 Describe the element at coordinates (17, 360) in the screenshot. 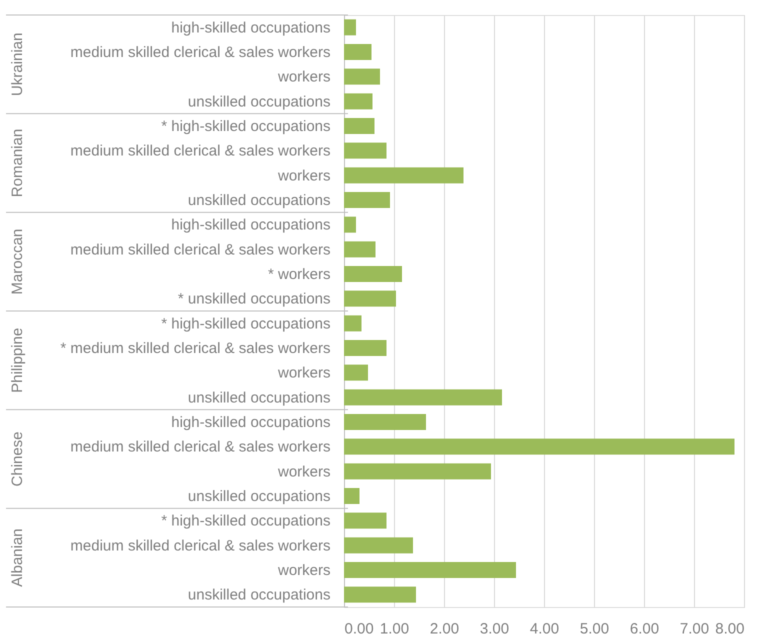

I see `text: Philippine` at that location.